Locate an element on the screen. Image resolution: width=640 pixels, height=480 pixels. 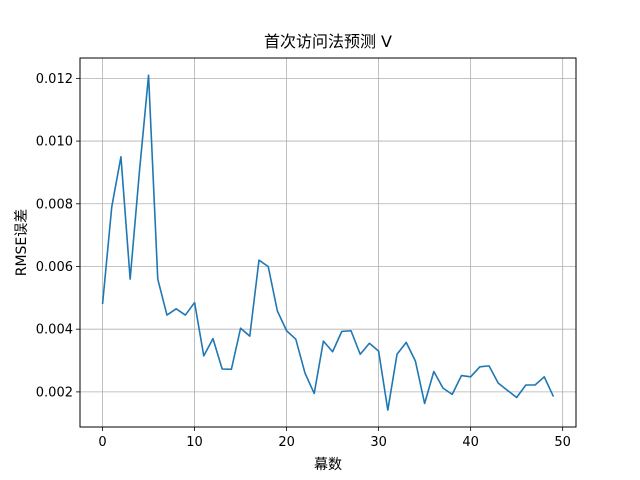
y-tick-label: 0.012 is located at coordinates (54, 79).